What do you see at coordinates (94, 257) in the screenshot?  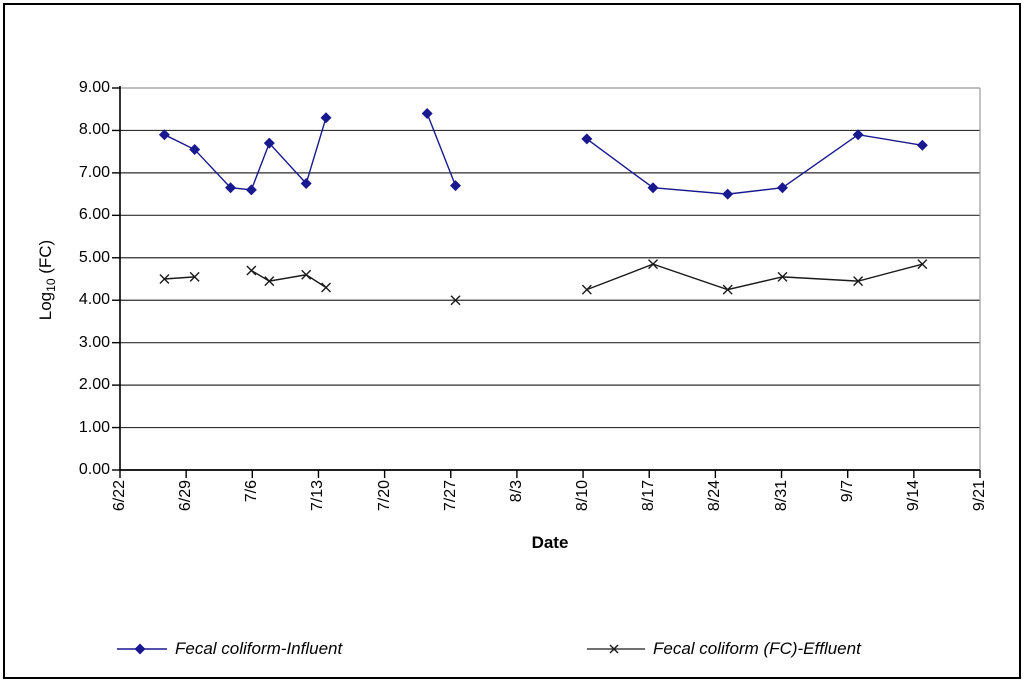 I see `y-tick-label: 5.00` at bounding box center [94, 257].